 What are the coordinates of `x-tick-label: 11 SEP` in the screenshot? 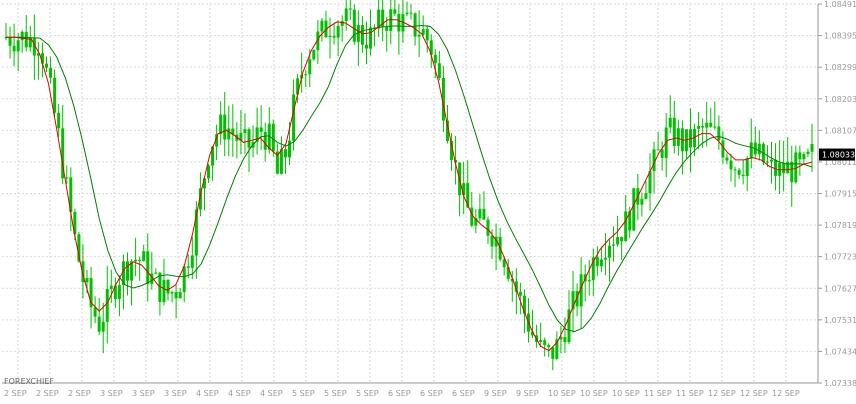 It's located at (690, 393).